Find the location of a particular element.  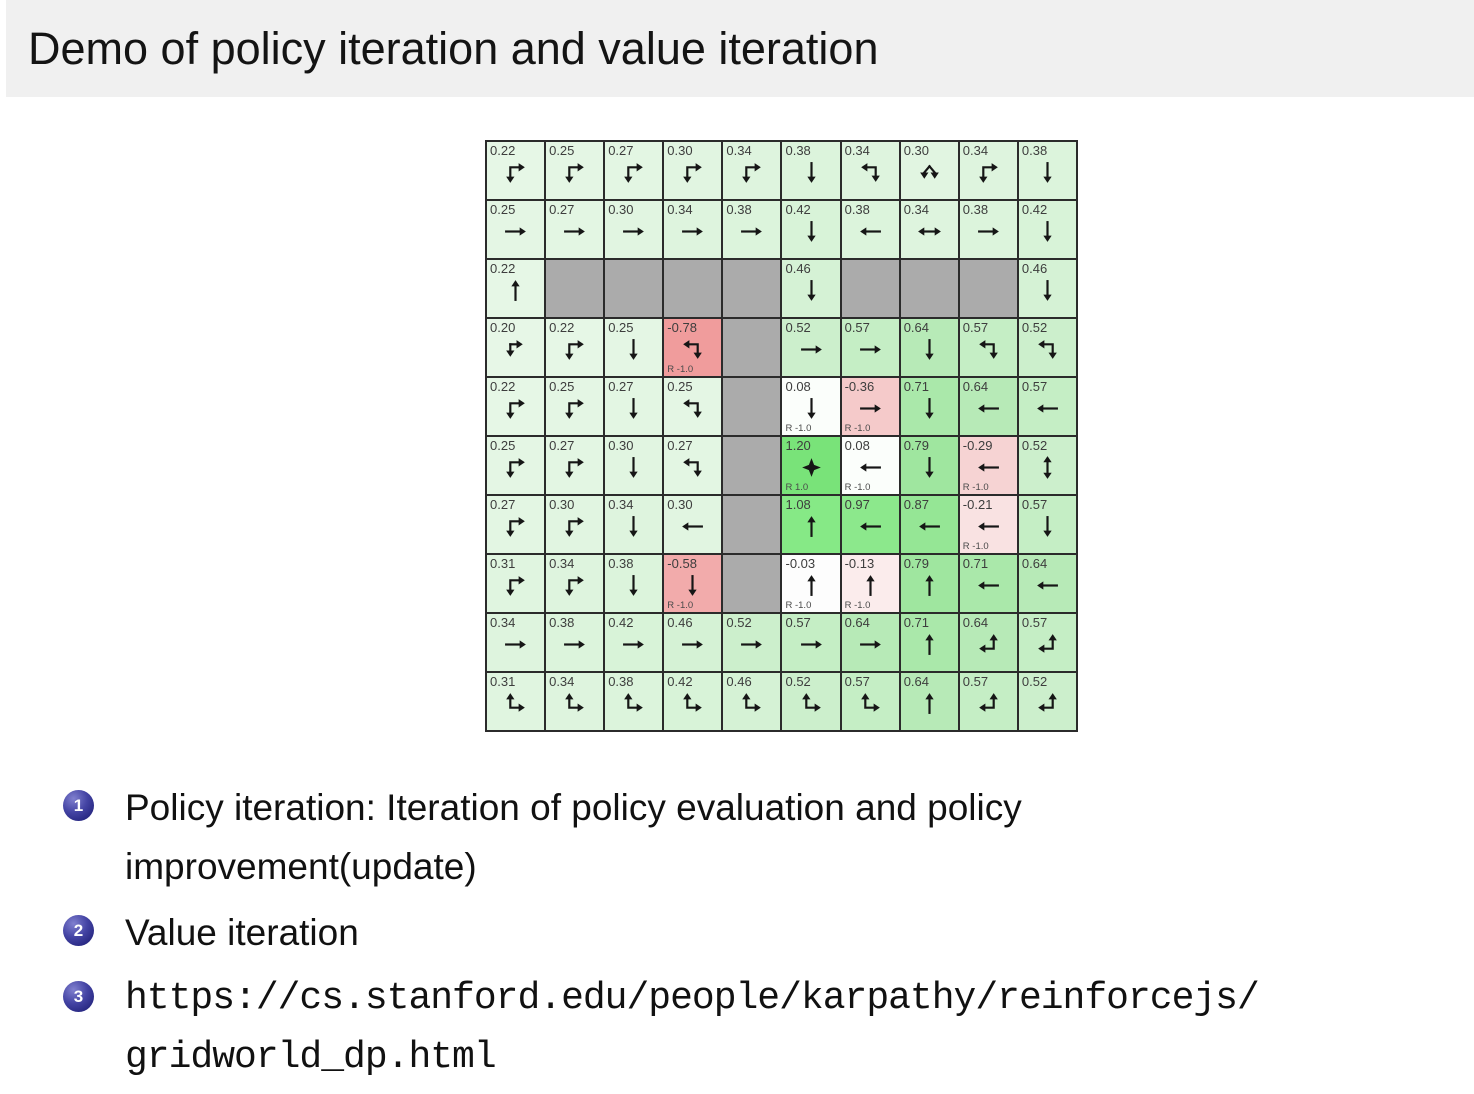

grid-cell-r10c10: 0.52 is located at coordinates (1047, 701).